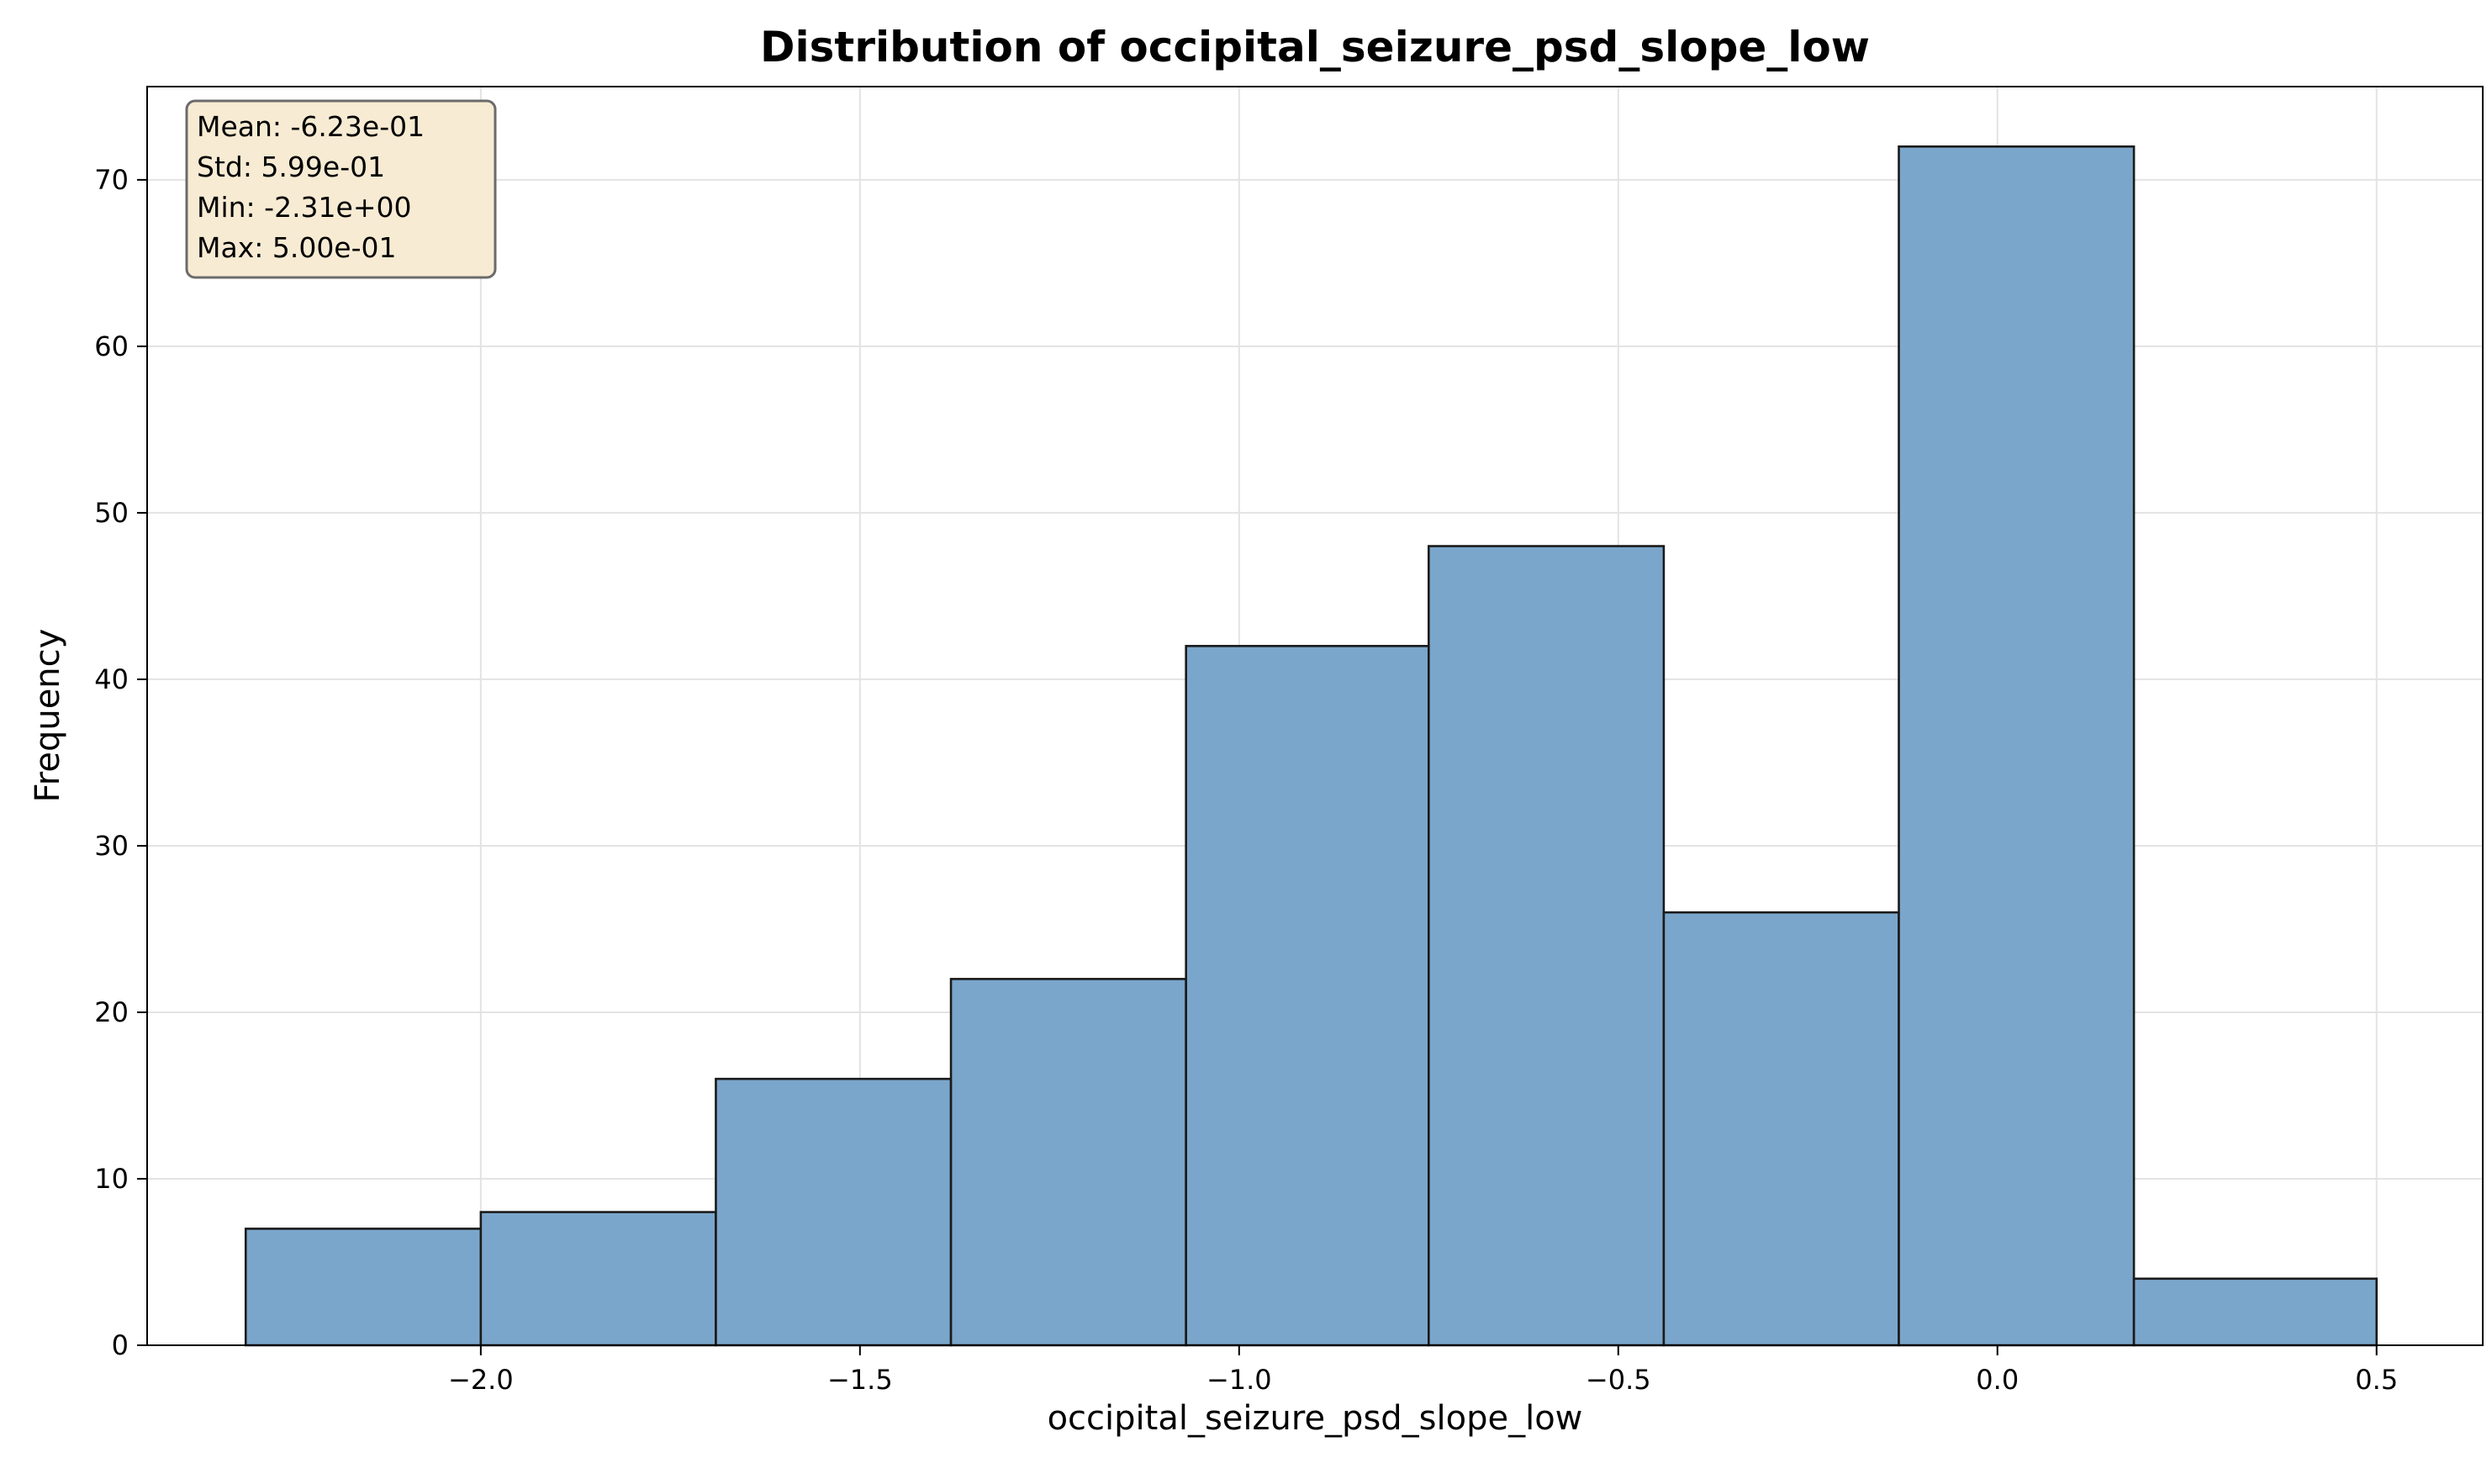 Image resolution: width=2492 pixels, height=1484 pixels. What do you see at coordinates (860, 1380) in the screenshot?
I see `x-tick-label-1: −1.5` at bounding box center [860, 1380].